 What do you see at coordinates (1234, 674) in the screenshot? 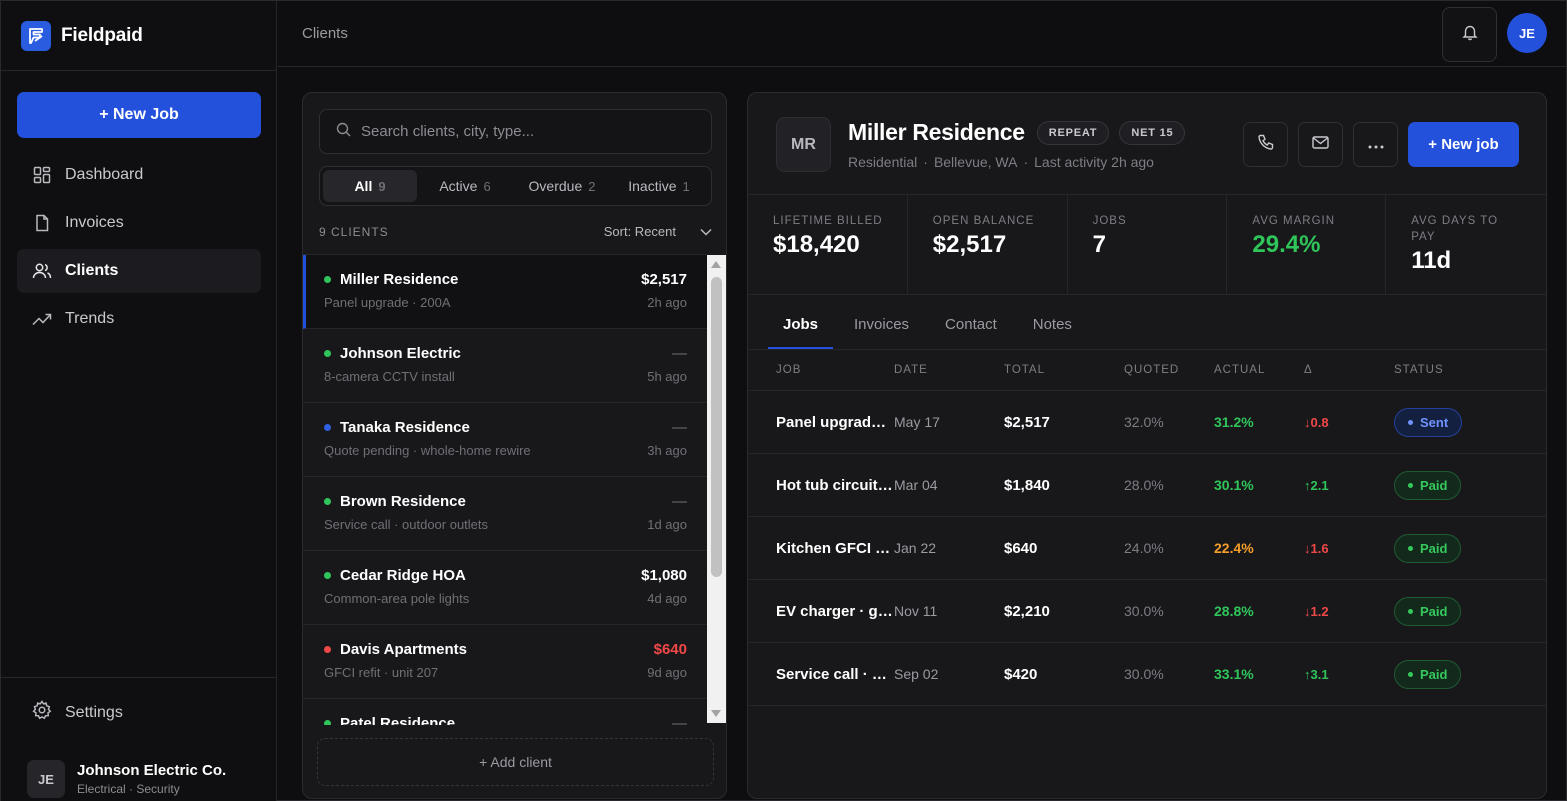
I see `job-actual-cell: 33.1%` at bounding box center [1234, 674].